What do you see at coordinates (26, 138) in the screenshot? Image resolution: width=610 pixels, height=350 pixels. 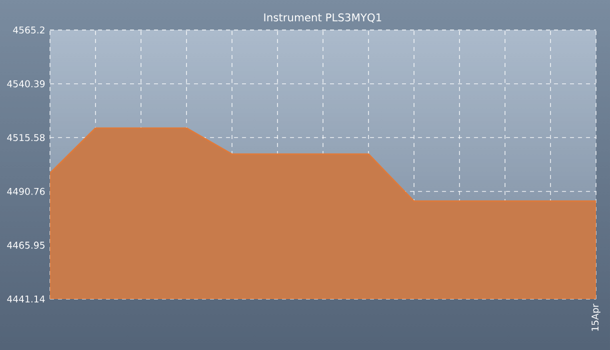 I see `y-tick-label: 4515.58` at bounding box center [26, 138].